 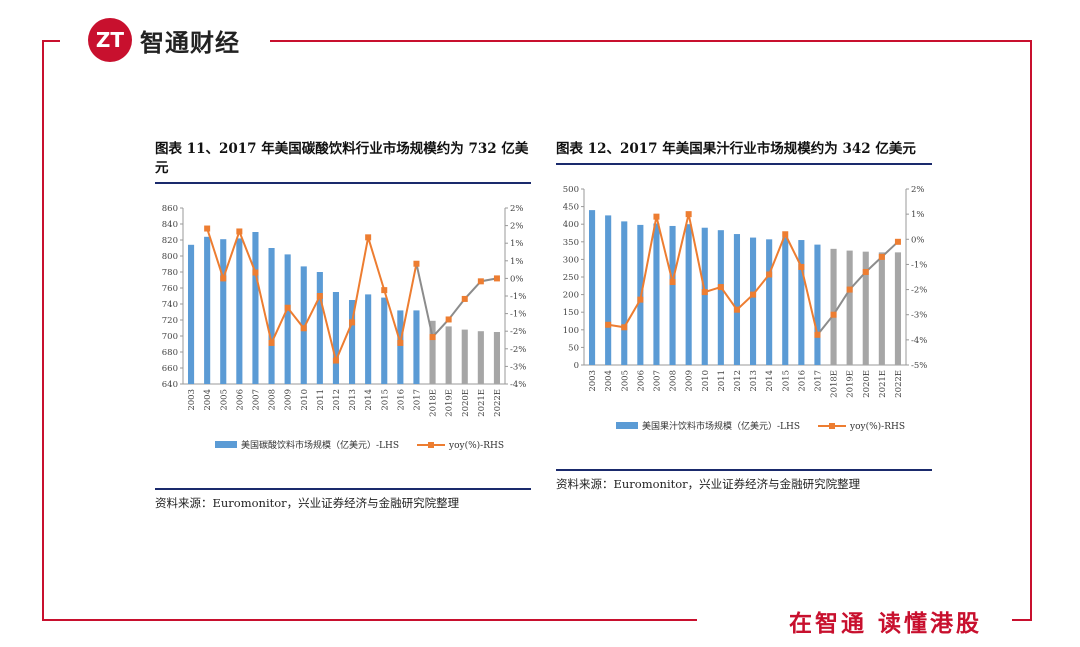 I want to click on right-tick-label: 2%, so click(x=918, y=190).